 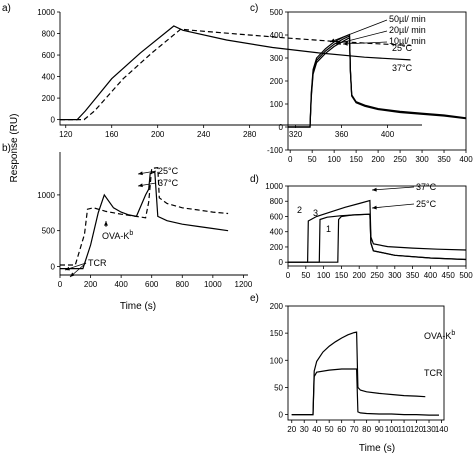 What do you see at coordinates (429, 429) in the screenshot?
I see `x-tick-label: 130` at bounding box center [429, 429].